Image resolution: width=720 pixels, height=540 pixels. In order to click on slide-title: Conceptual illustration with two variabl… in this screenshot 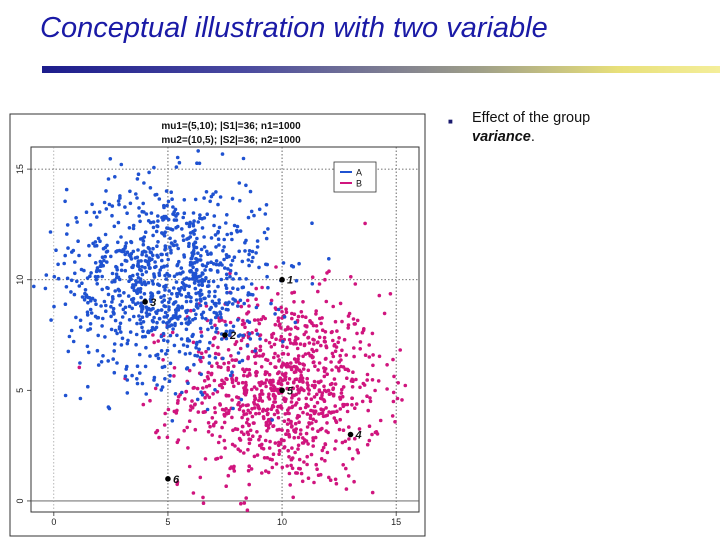, I will do `click(294, 28)`.